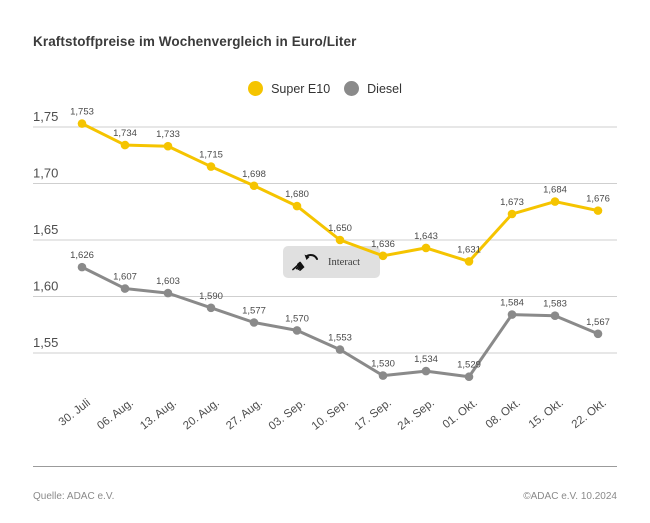  I want to click on x-tick-label: 03. Sep., so click(287, 415).